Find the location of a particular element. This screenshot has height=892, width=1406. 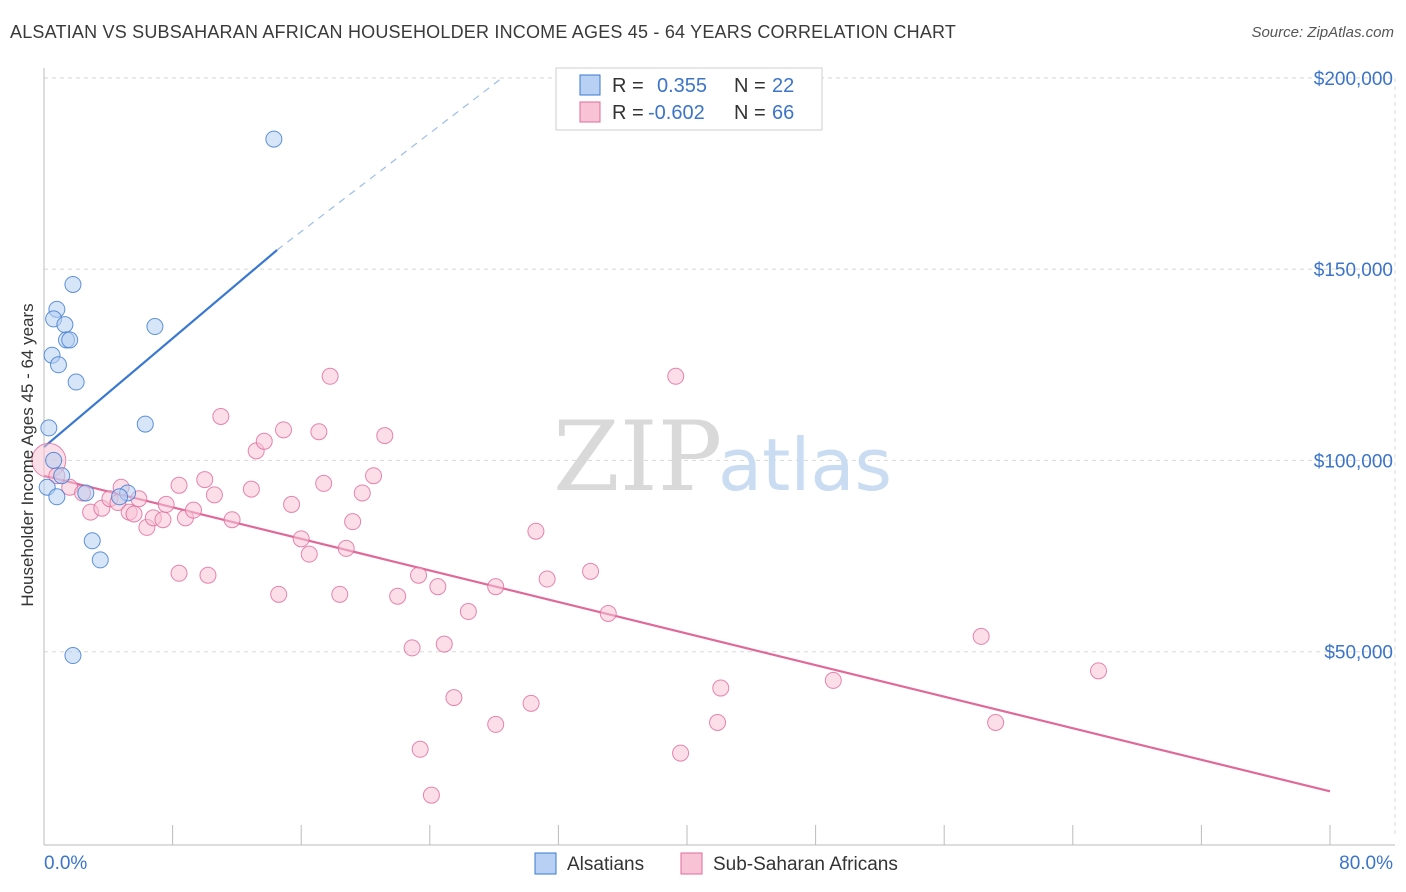

legend-swatch-alsatians is located at coordinates (590, 85).